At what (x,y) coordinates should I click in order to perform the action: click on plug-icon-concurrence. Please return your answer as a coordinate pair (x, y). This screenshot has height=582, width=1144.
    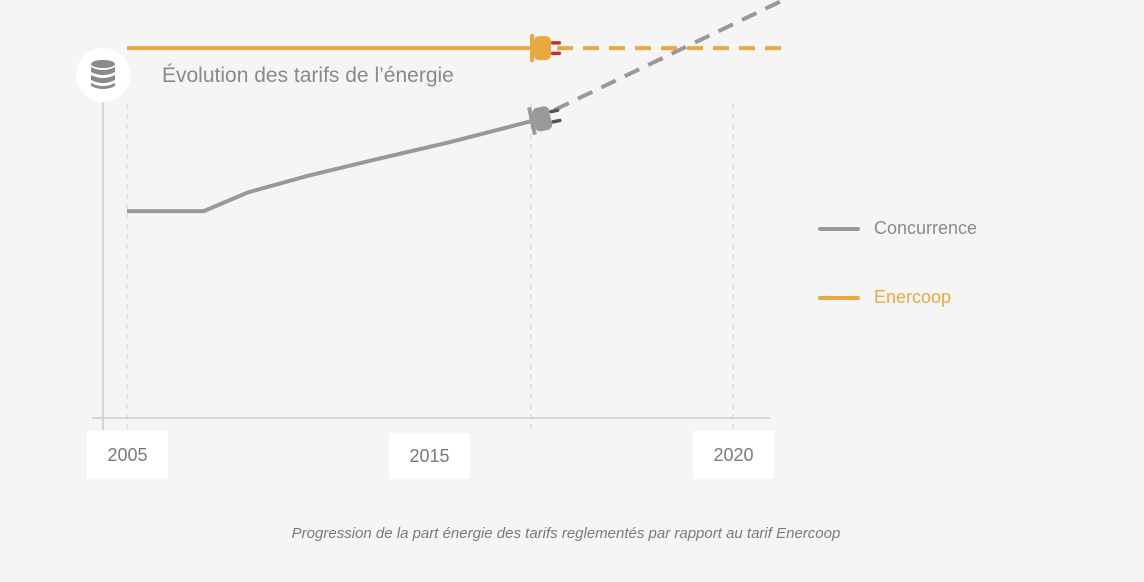
    Looking at the image, I should click on (544, 120).